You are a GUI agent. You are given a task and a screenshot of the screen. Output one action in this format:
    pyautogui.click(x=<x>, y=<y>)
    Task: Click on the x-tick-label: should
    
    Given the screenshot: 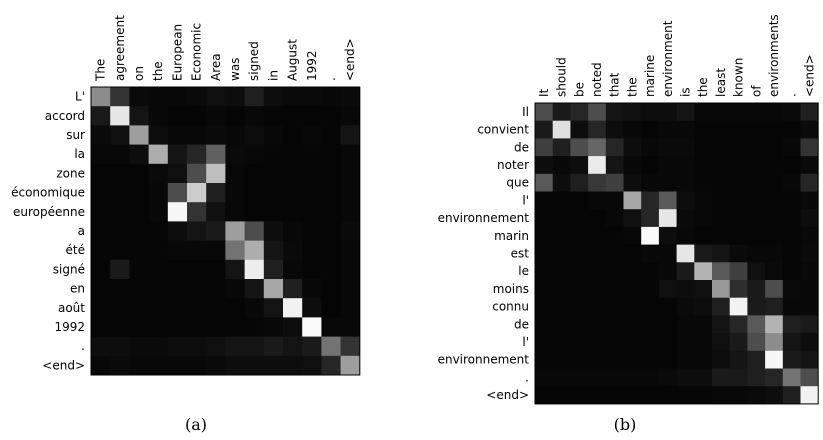 What is the action you would take?
    pyautogui.click(x=562, y=77)
    